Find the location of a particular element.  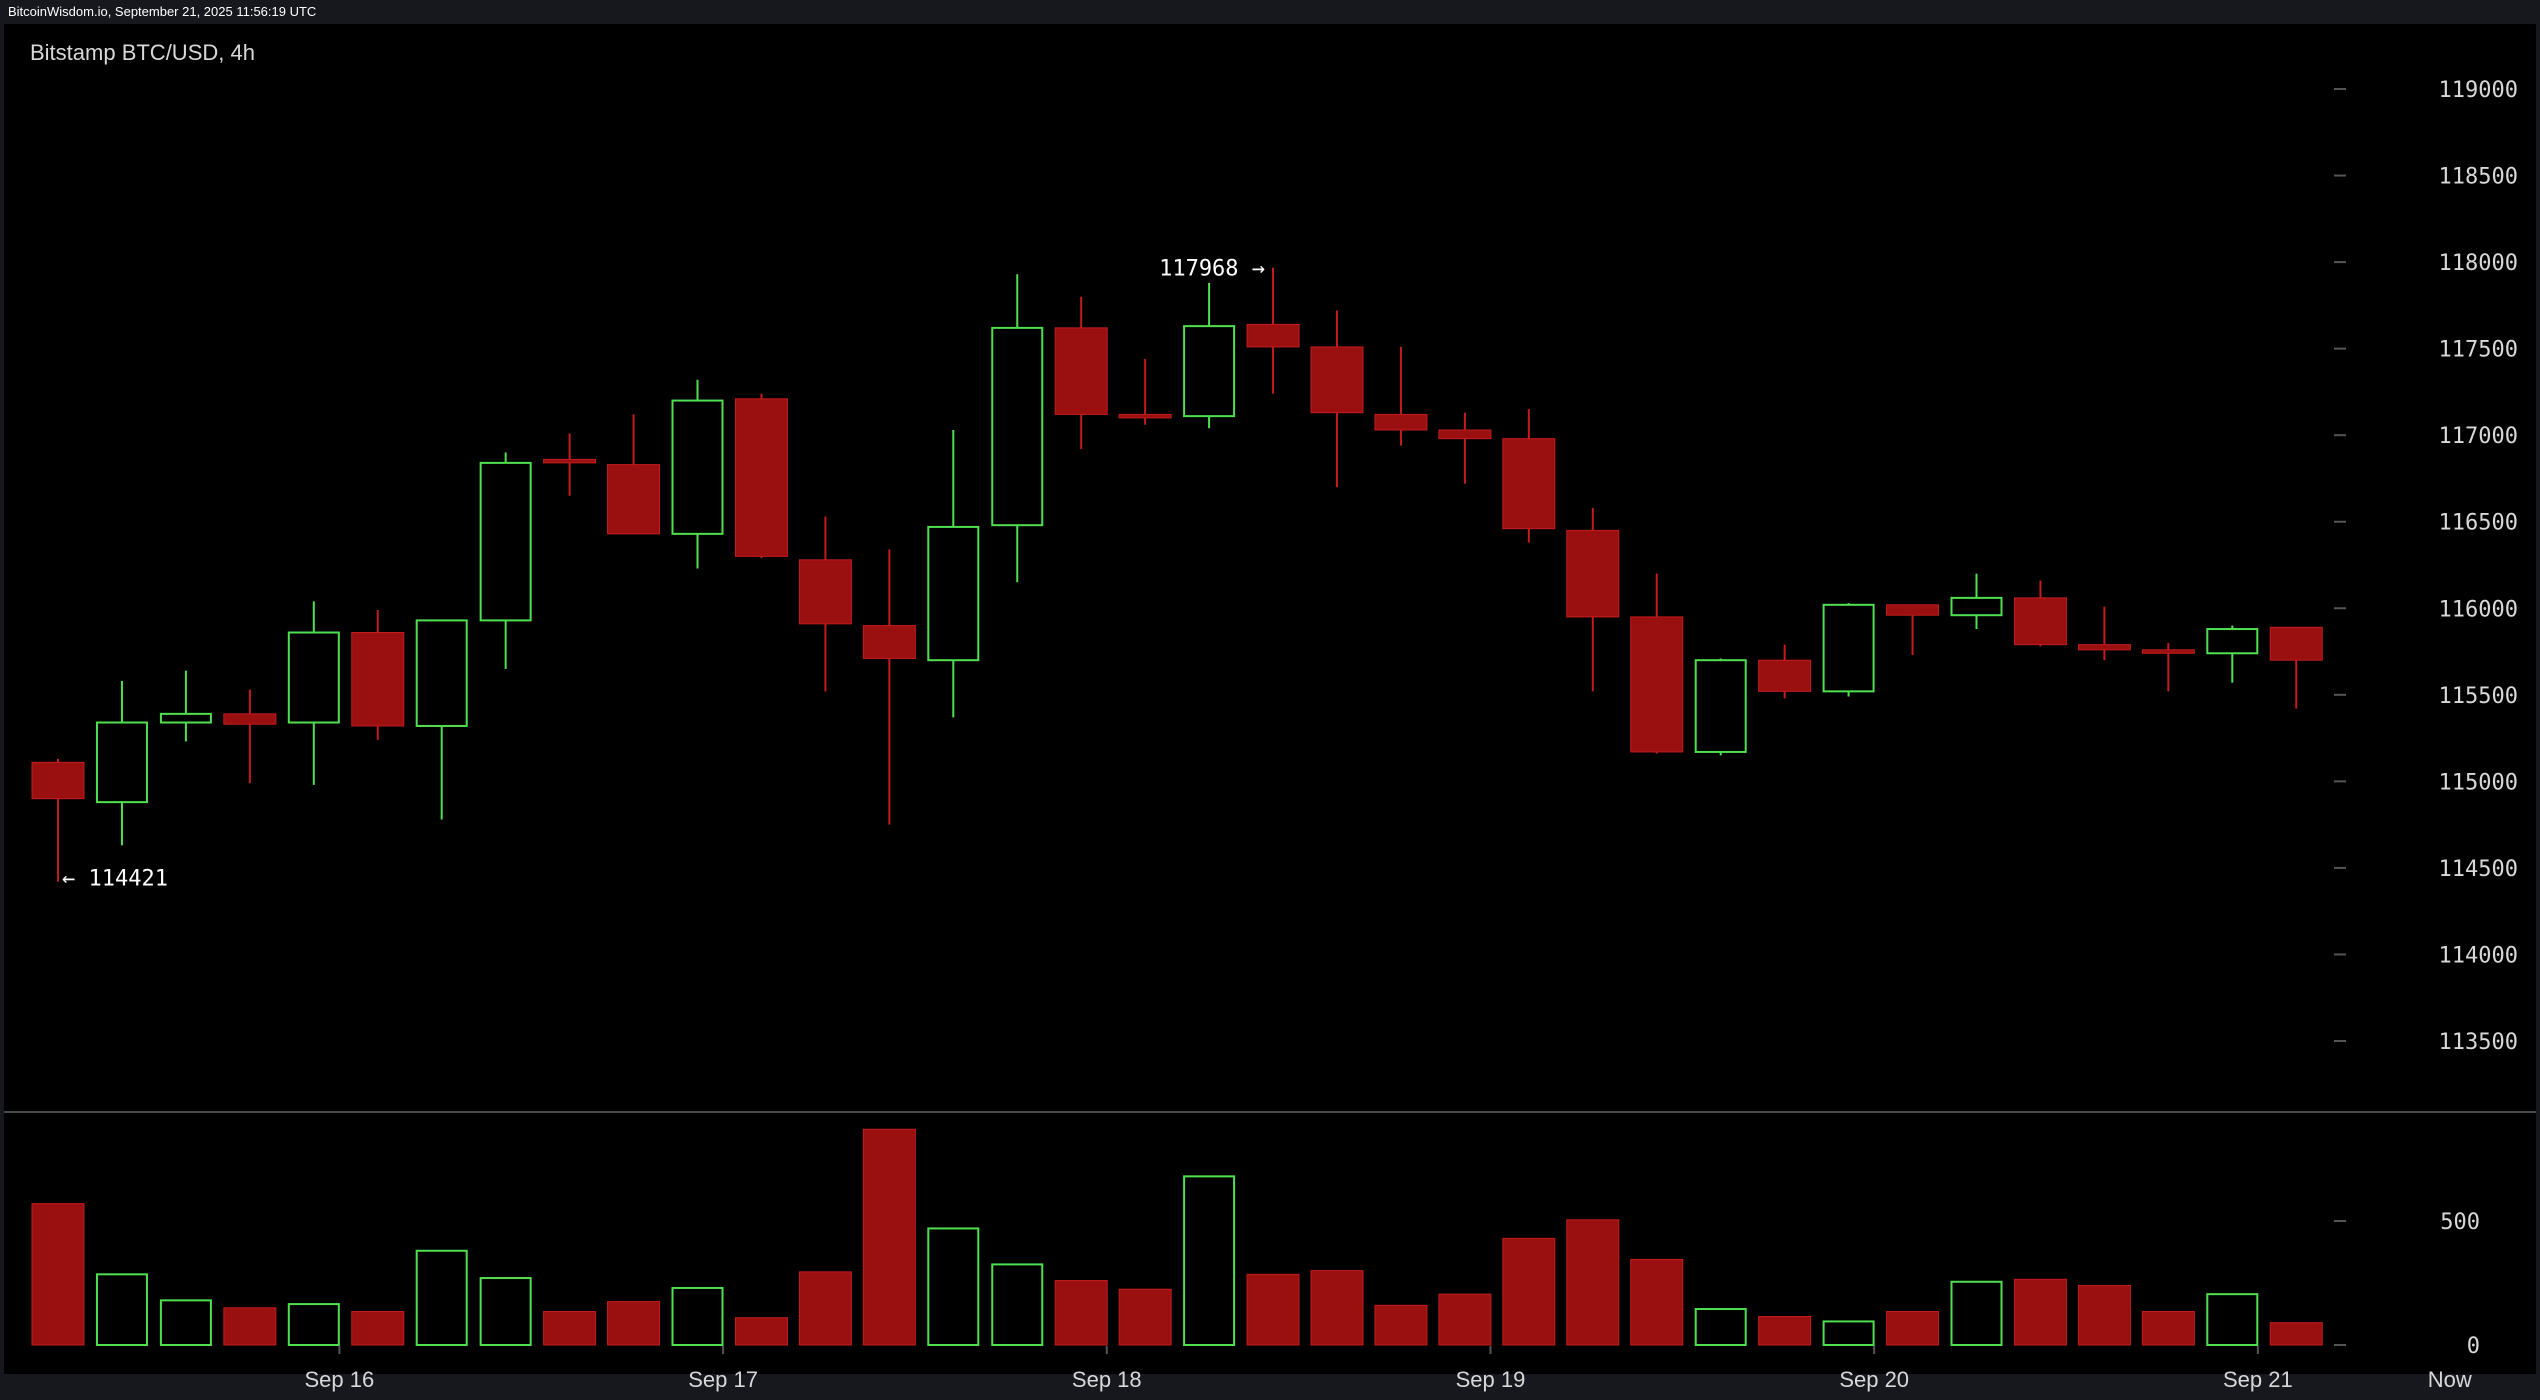

time-tick-label: Sep 17 is located at coordinates (723, 1379).